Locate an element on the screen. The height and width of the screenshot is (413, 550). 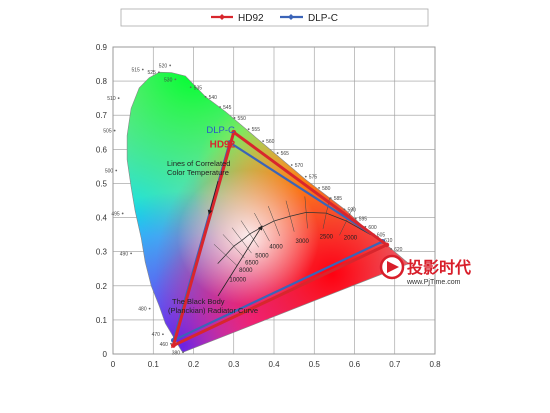
series-label: DLP-C is located at coordinates (220, 130).